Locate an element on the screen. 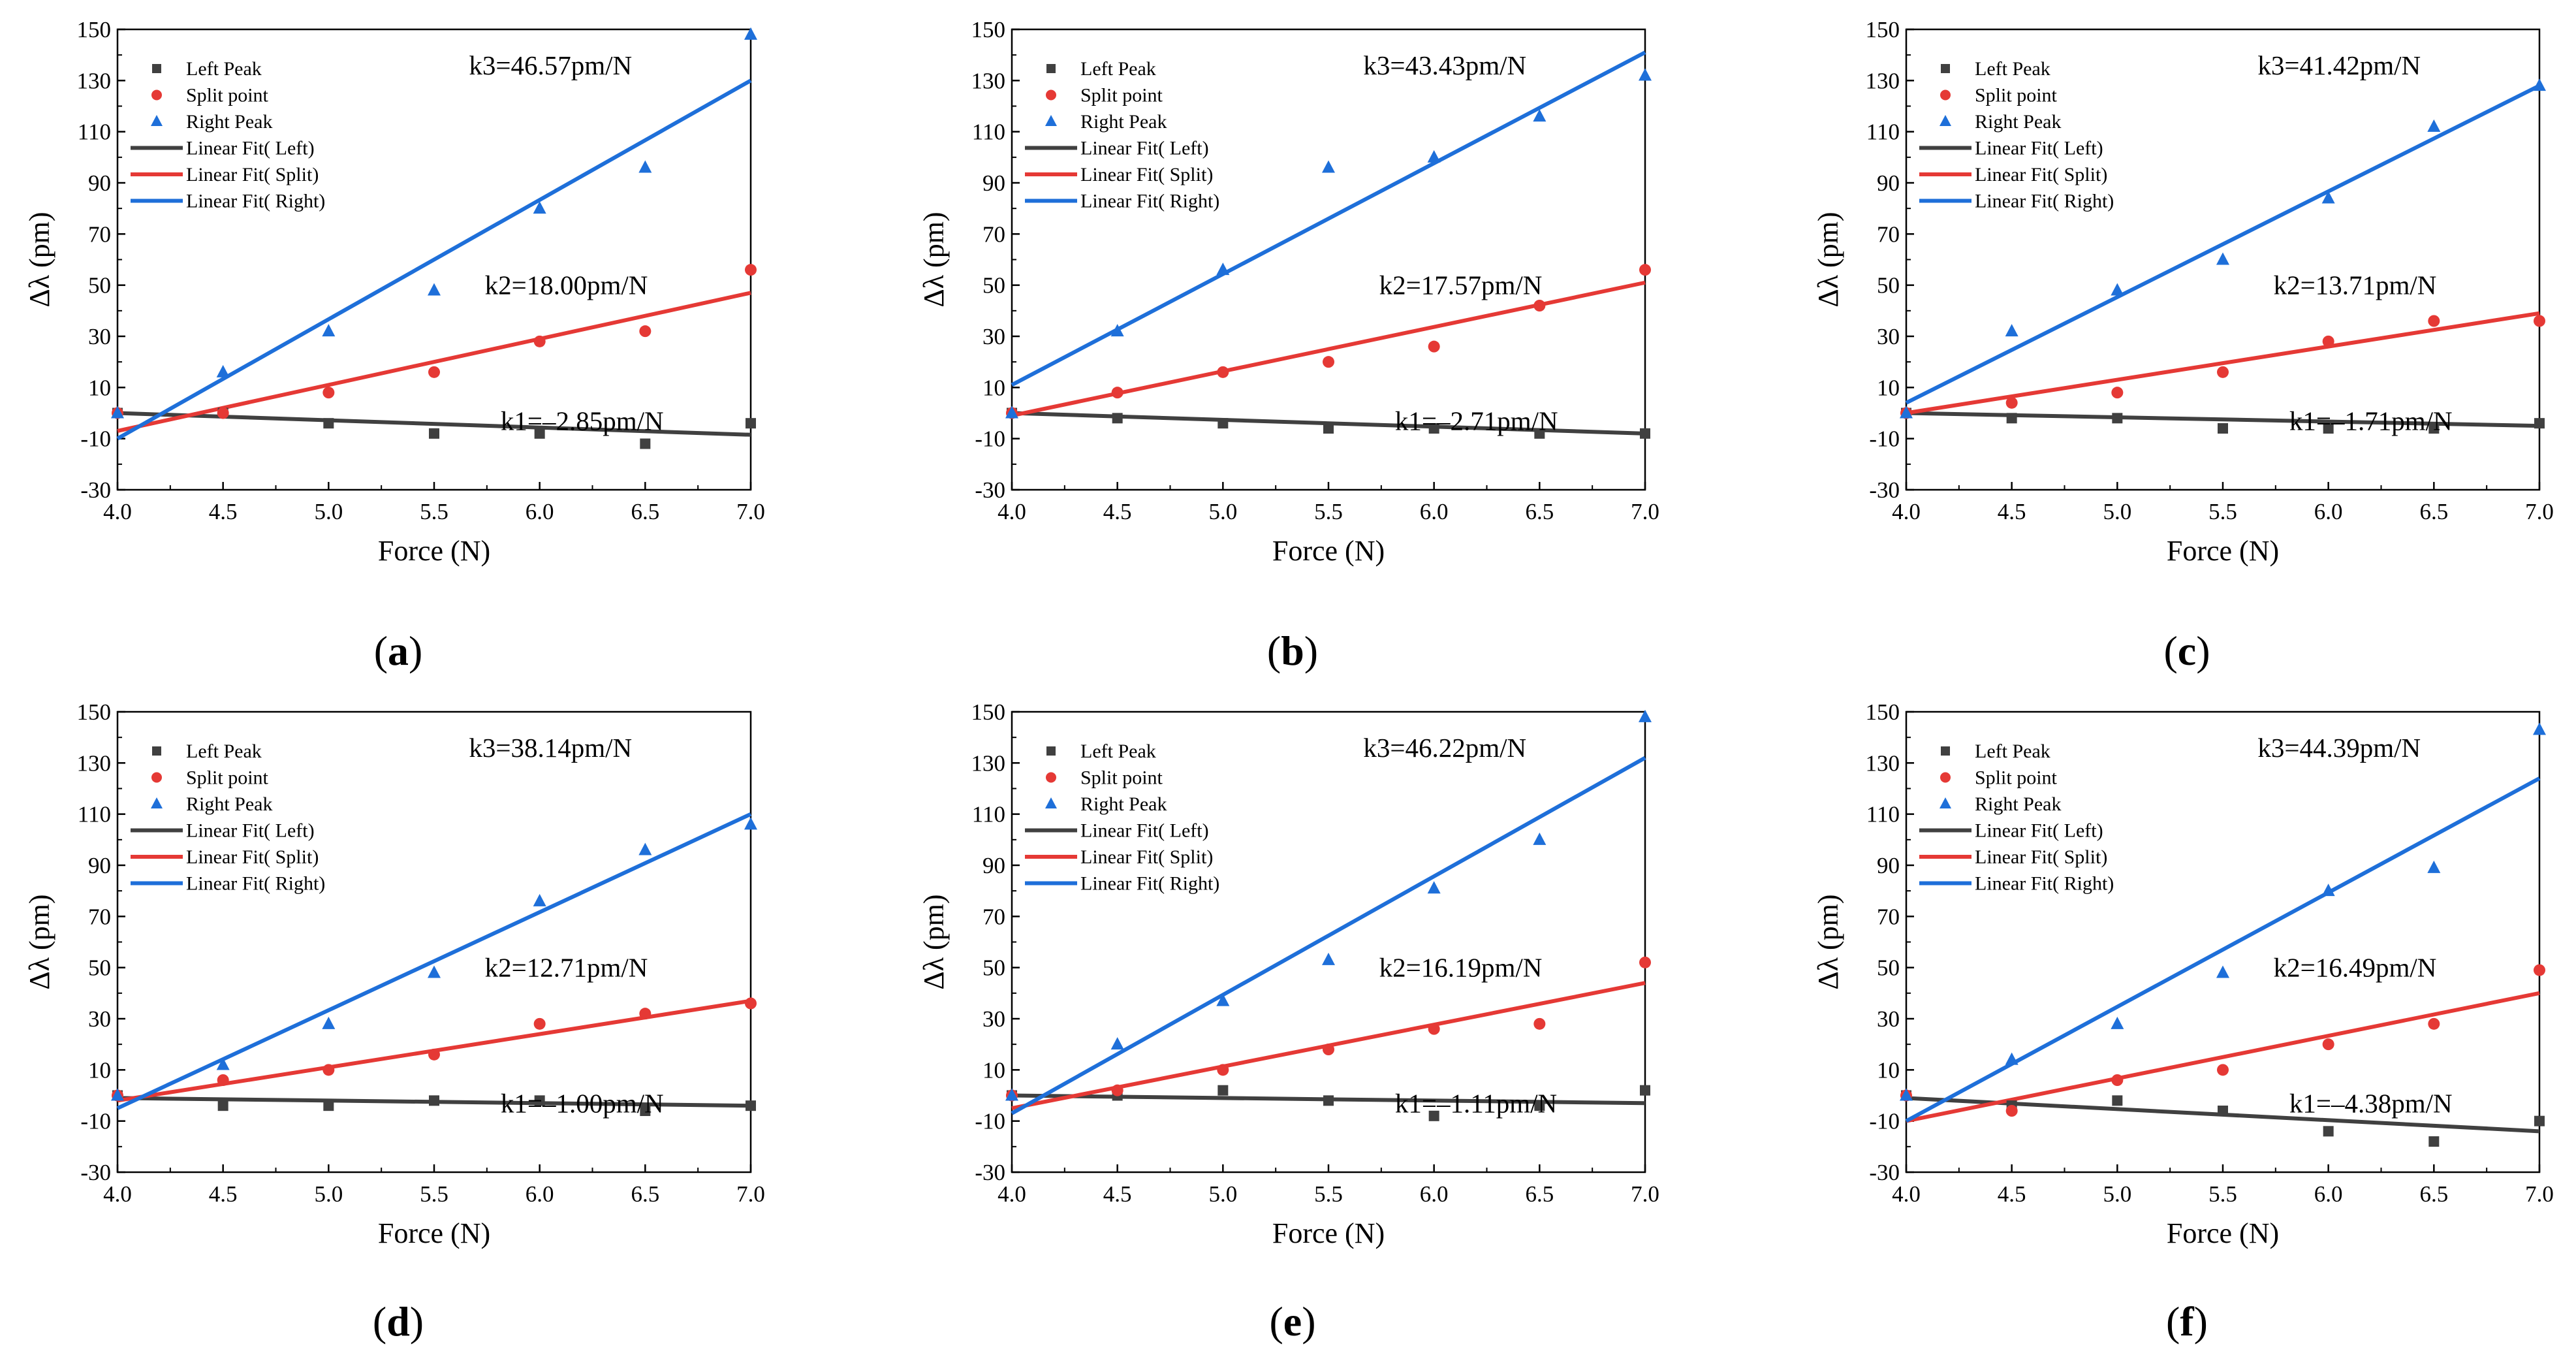  legend-label-fit-right: Linear Fit( Right) is located at coordinates (255, 201).